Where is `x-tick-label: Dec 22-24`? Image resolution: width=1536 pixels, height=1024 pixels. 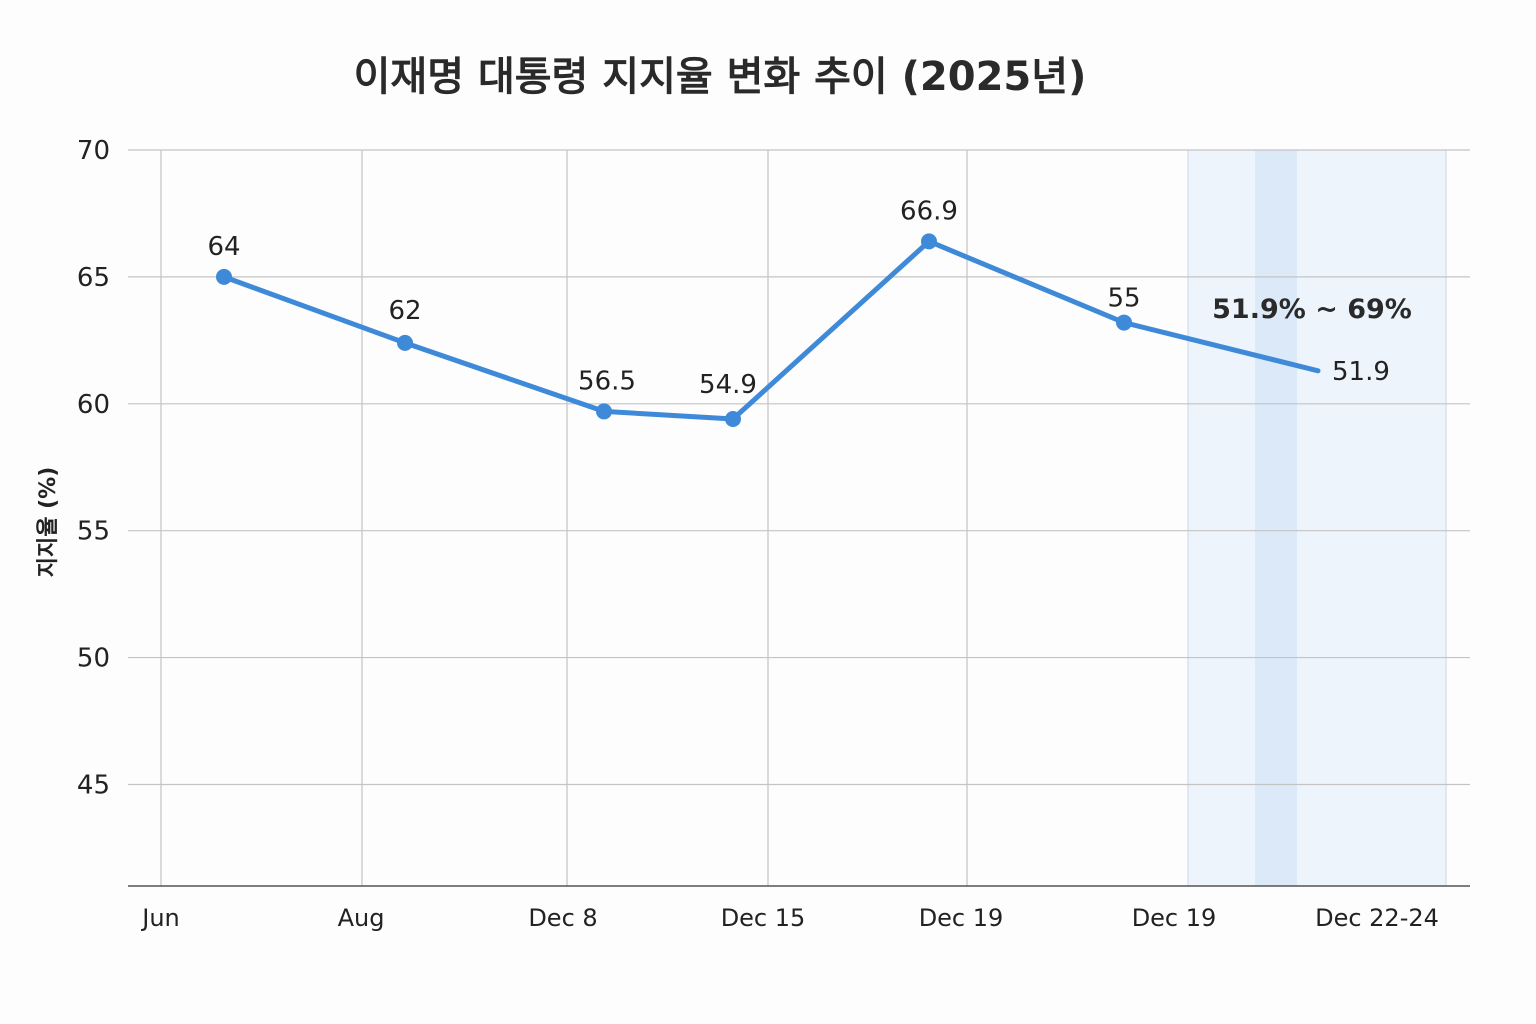
x-tick-label: Dec 22-24 is located at coordinates (1377, 918).